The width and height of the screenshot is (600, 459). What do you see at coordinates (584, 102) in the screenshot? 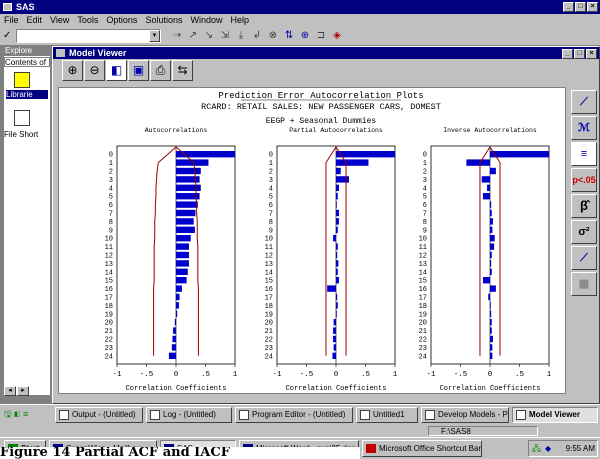
I see `residual-plot-icon: ⟋` at bounding box center [584, 102].